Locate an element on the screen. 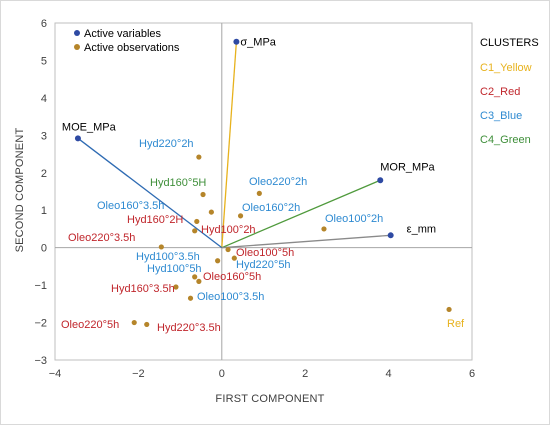  observation-point-oleo160-5h is located at coordinates (199, 281).